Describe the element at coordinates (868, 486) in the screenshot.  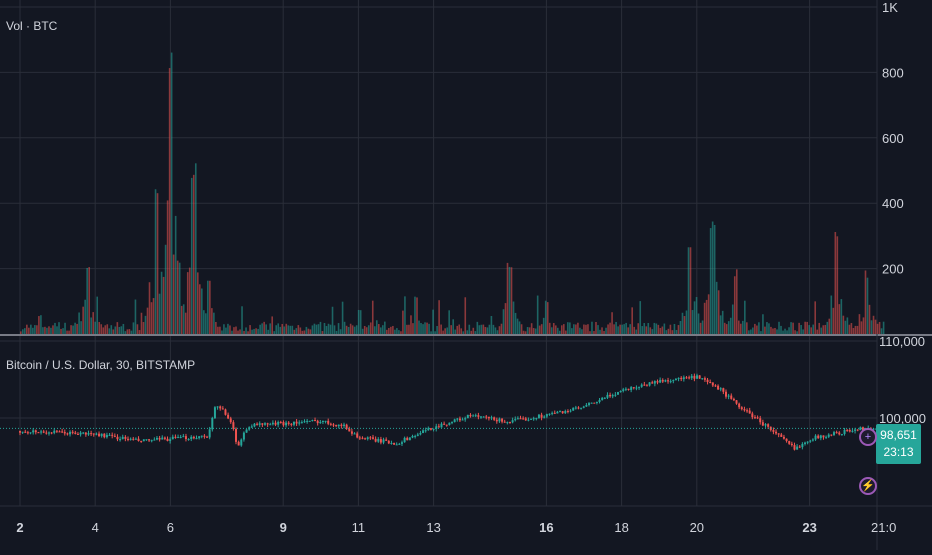
I see `alert-button: ⚡` at that location.